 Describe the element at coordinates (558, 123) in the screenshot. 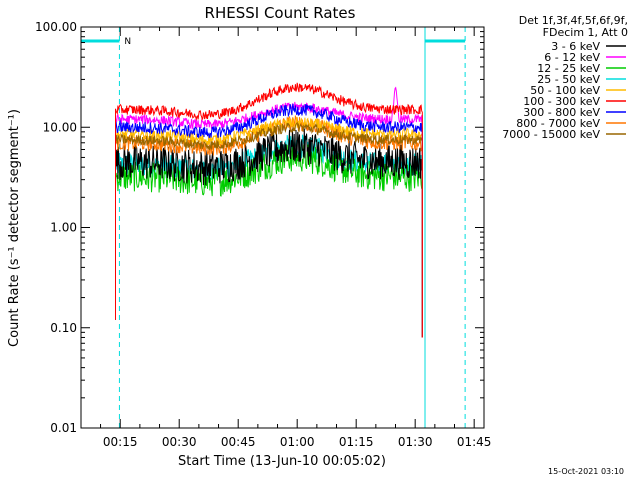

I see `legend-entry-label: 800 - 7000 keV` at that location.